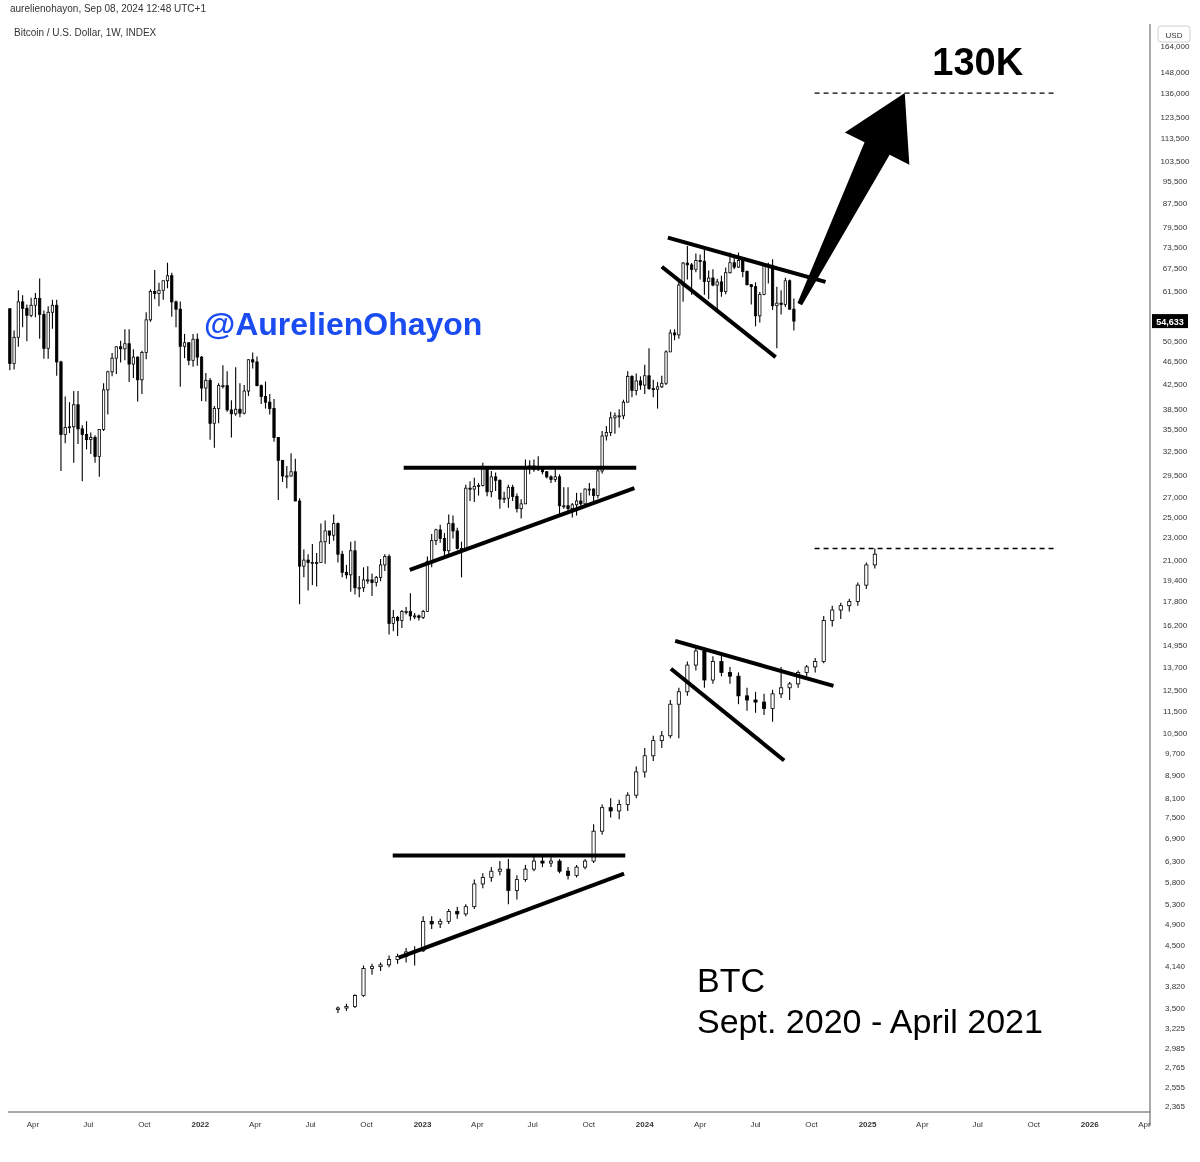  What do you see at coordinates (1175, 451) in the screenshot?
I see `y-tick-label: 32,500` at bounding box center [1175, 451].